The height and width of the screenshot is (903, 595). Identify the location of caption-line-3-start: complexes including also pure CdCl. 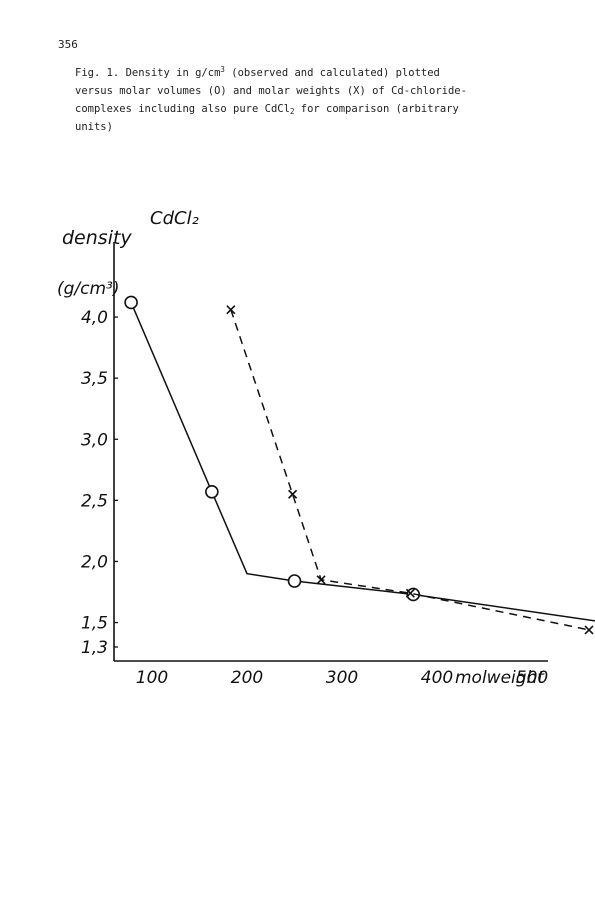
(182, 109).